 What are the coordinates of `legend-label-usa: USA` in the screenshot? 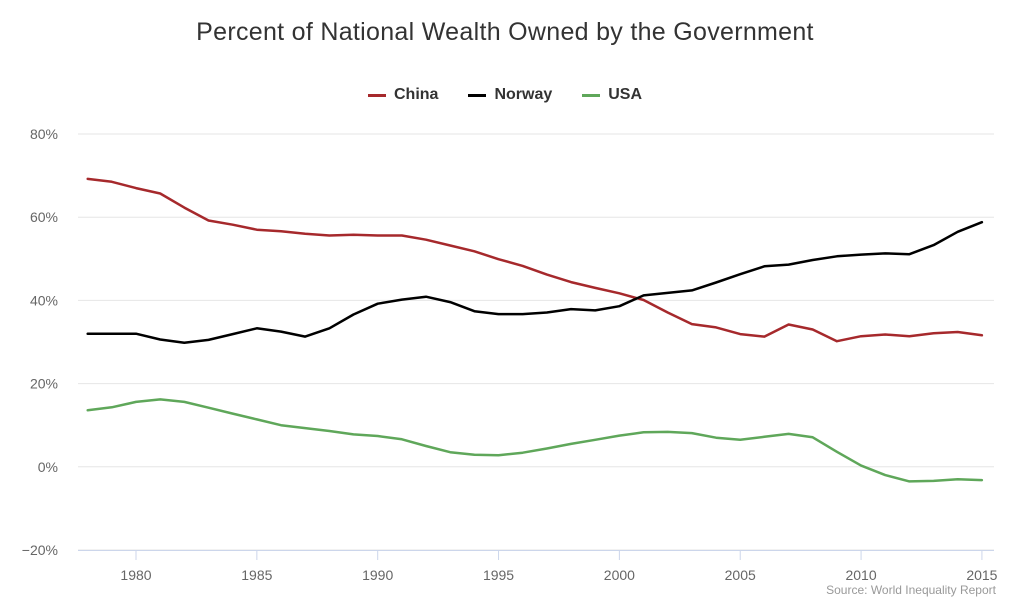 It's located at (625, 94).